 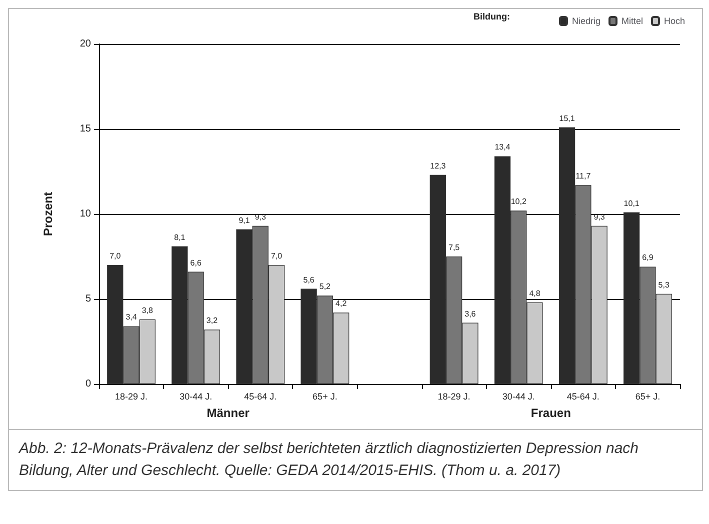 I want to click on data-label: 8,1, so click(x=180, y=237).